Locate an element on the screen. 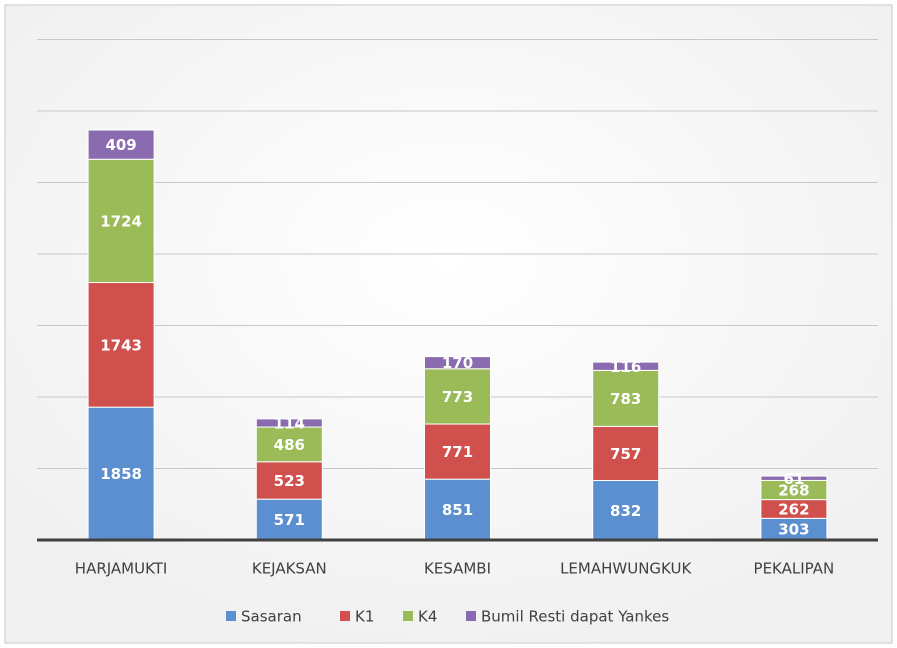 Image resolution: width=897 pixels, height=648 pixels. data-label: 409 is located at coordinates (120, 145).